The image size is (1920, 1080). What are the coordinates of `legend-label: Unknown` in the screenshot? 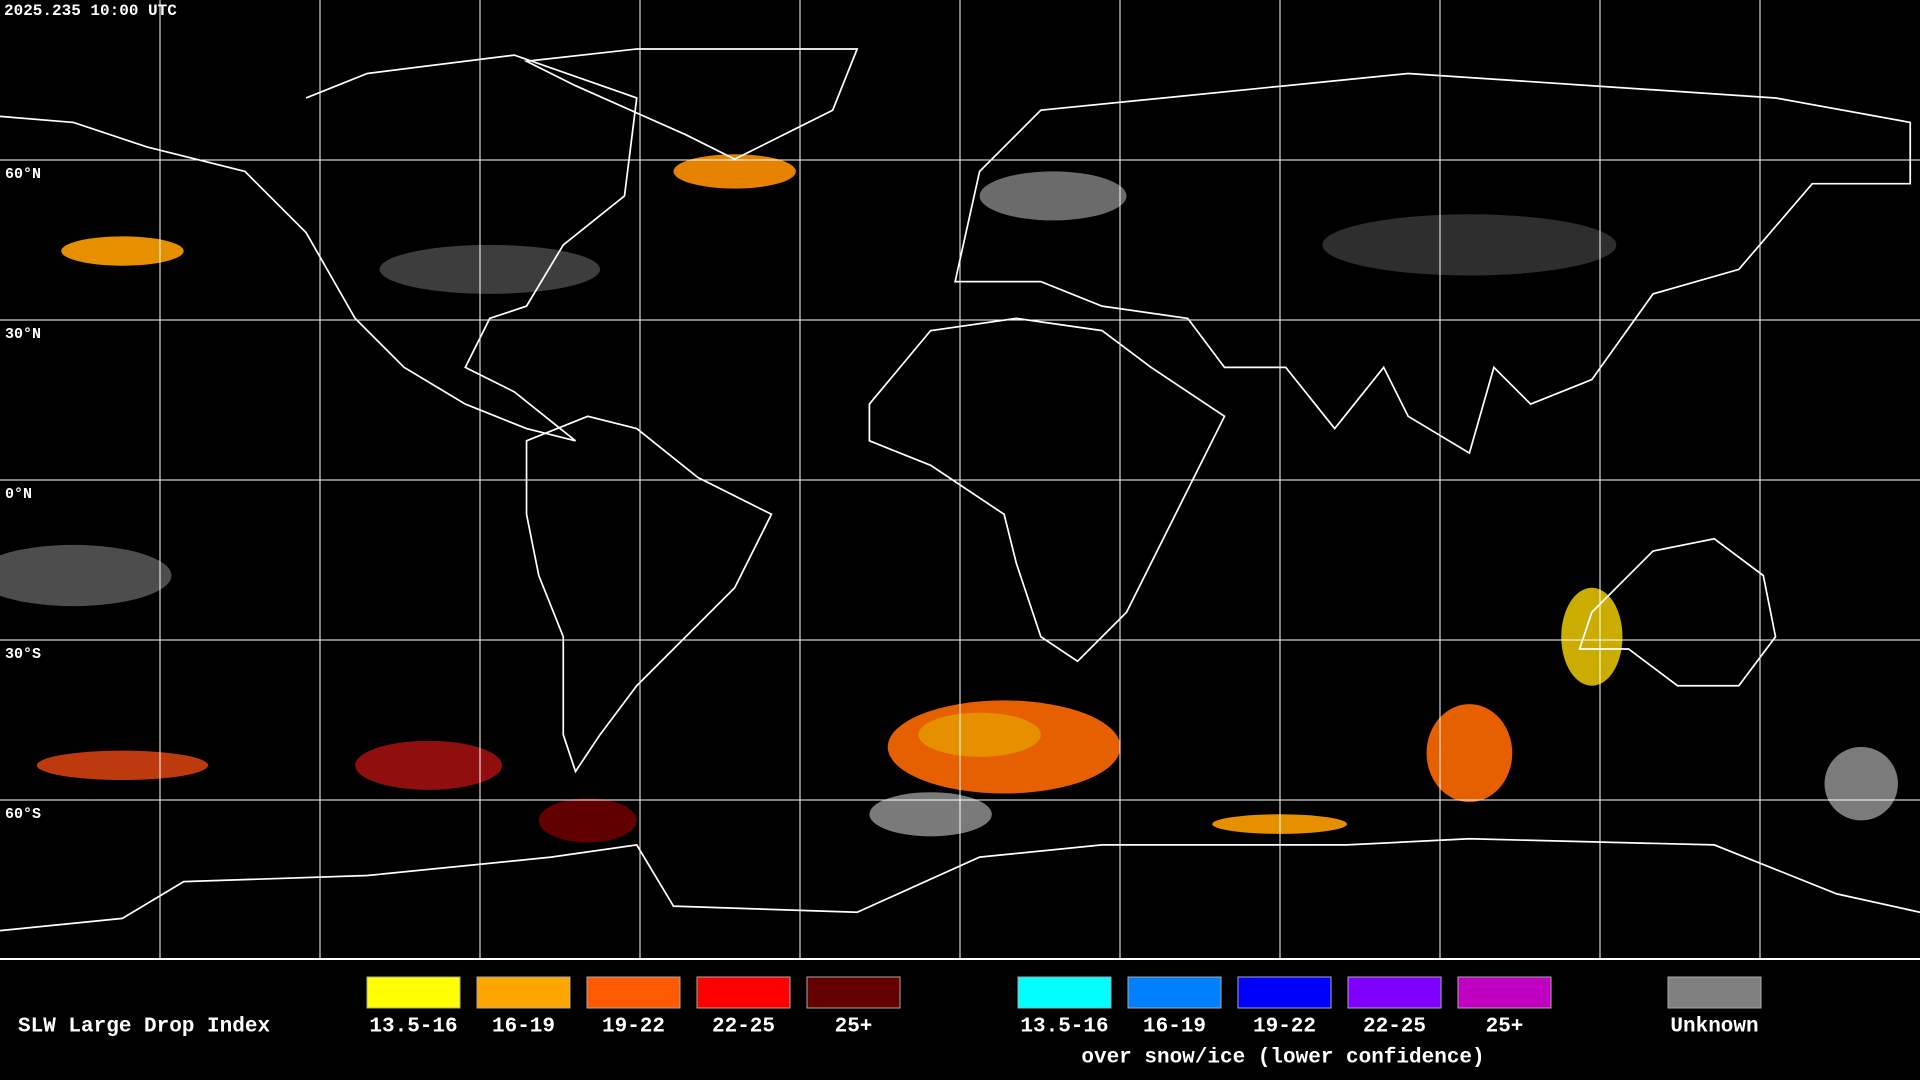 It's located at (1714, 1027).